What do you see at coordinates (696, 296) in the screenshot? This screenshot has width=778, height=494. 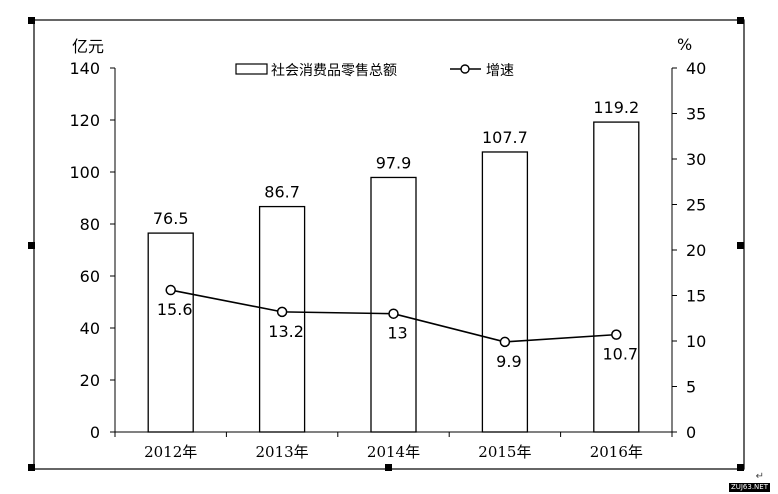 I see `right-tick-label: 15` at bounding box center [696, 296].